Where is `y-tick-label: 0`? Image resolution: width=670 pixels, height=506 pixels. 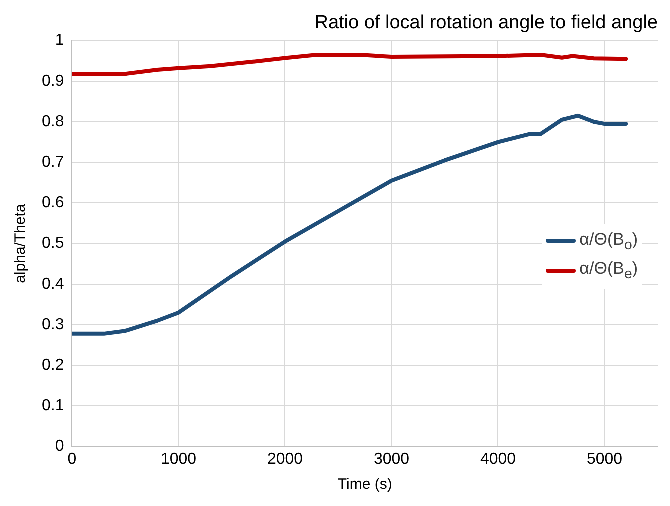
y-tick-label: 0 is located at coordinates (59, 447).